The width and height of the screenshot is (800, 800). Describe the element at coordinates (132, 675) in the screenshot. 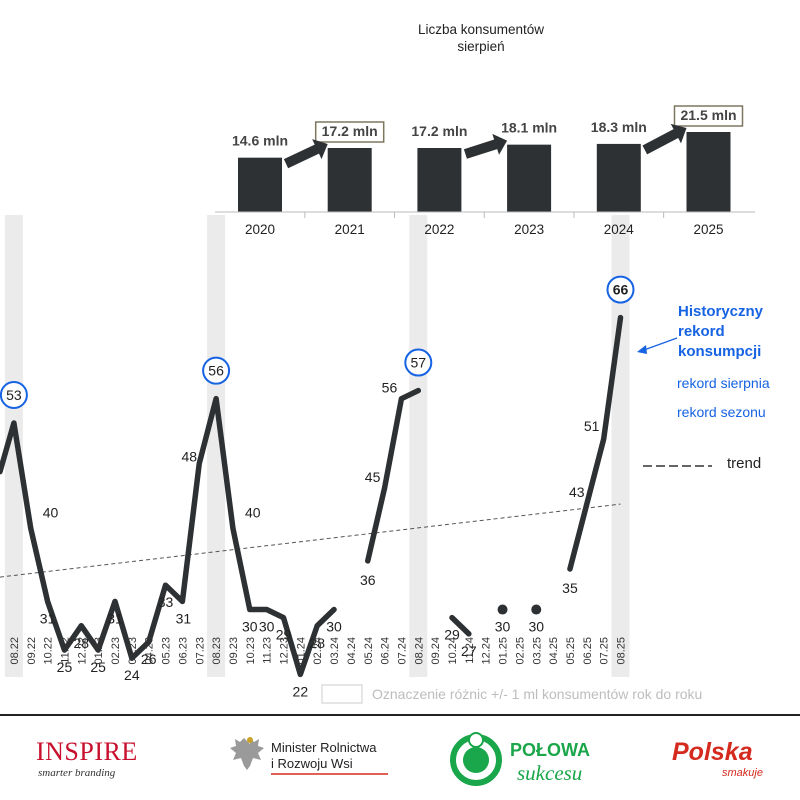

I see `line-value-label-03.23: 24` at that location.